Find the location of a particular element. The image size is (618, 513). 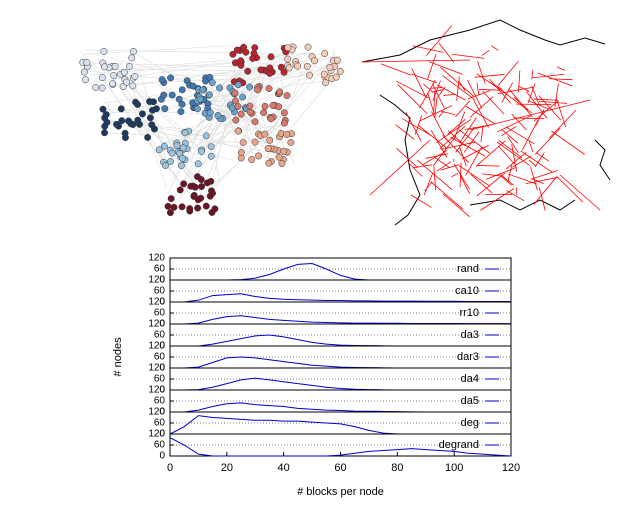

network-illustration is located at coordinates (212, 130).